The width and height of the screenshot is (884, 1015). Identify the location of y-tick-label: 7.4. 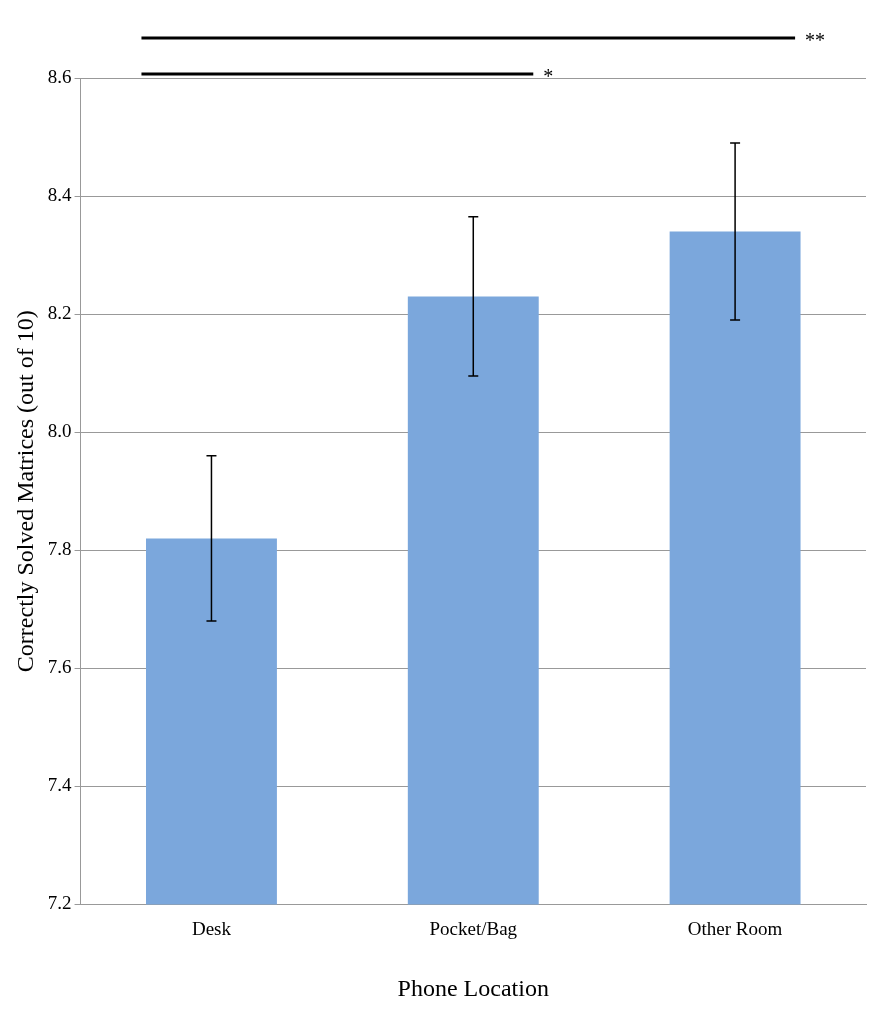
(60, 785).